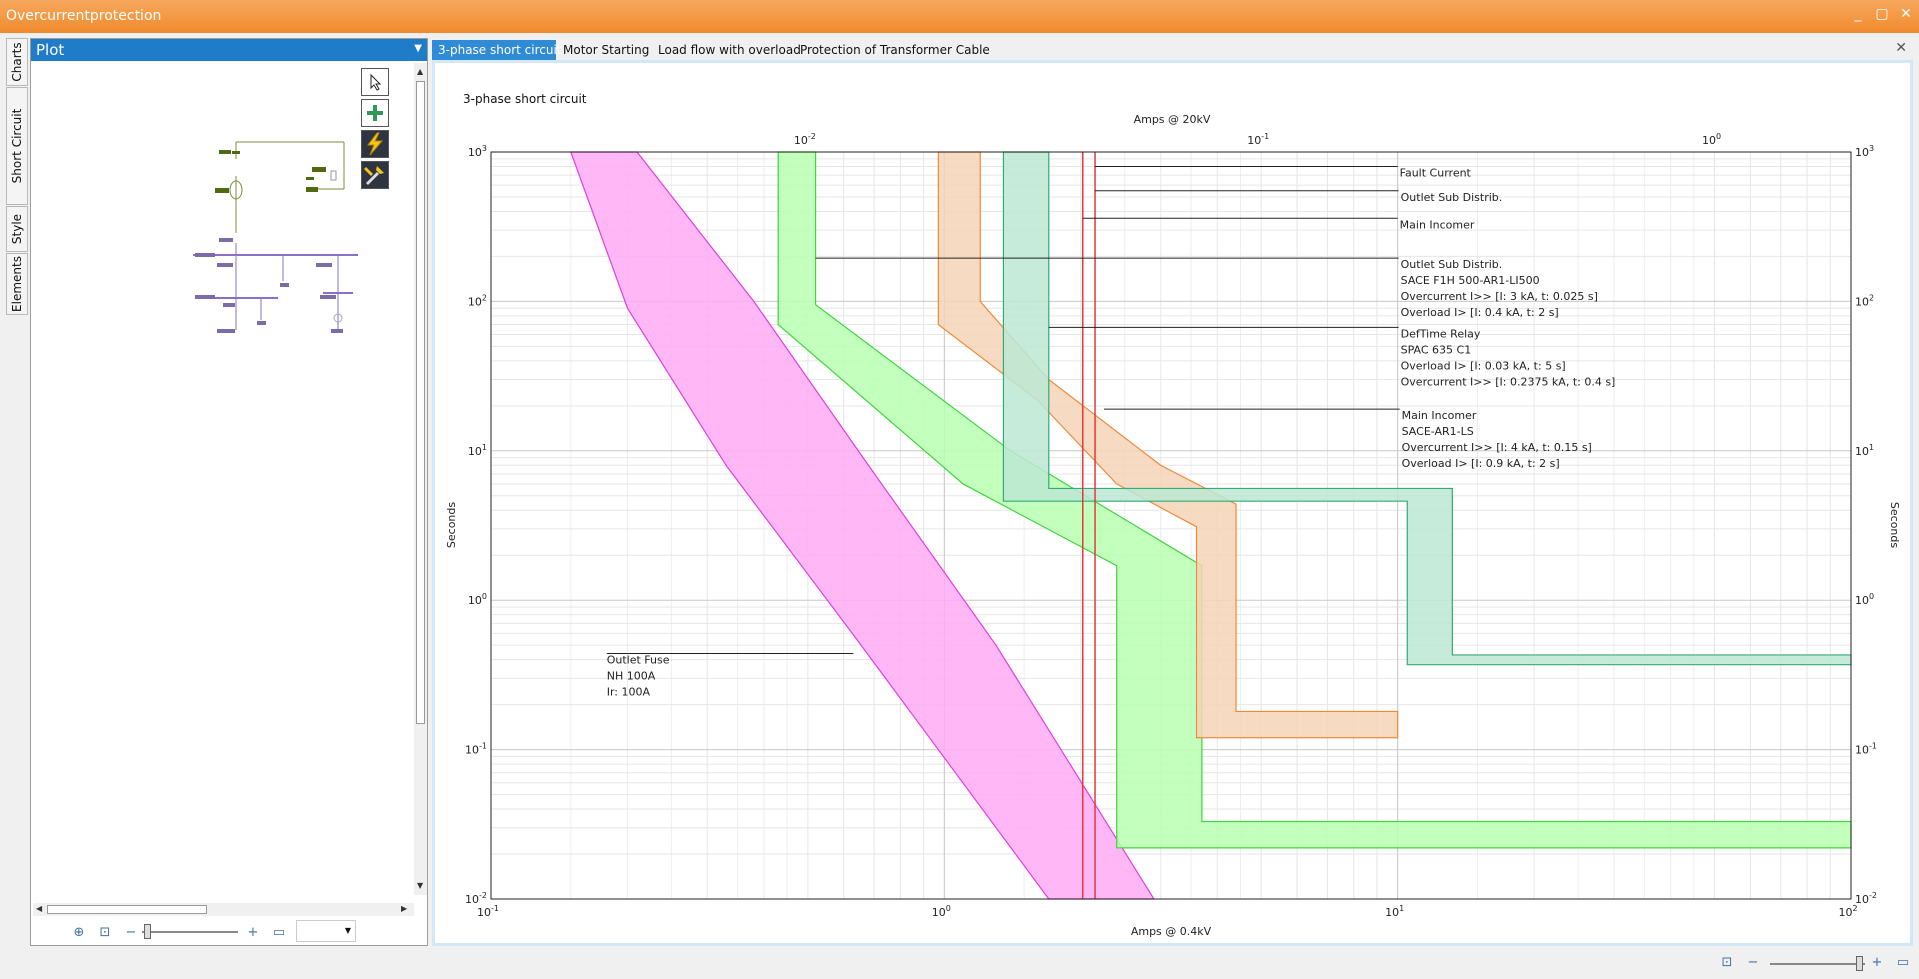  Describe the element at coordinates (451, 525) in the screenshot. I see `y-axis-label: Seconds` at that location.